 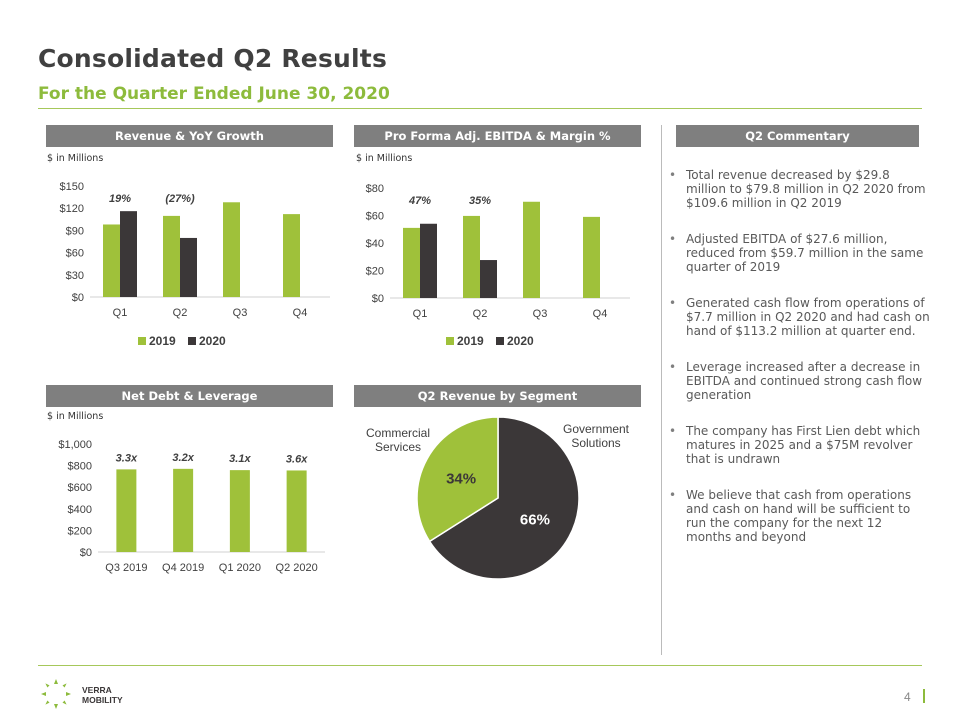 I want to click on y-tick-label: $30, so click(x=75, y=276).